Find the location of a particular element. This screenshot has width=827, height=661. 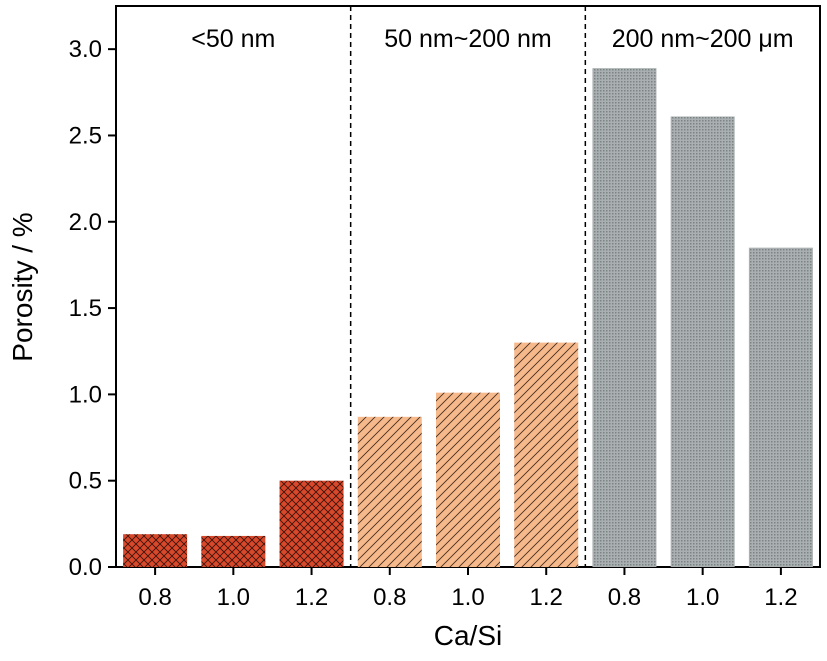

y-tick-label: 0.5 is located at coordinates (85, 481).